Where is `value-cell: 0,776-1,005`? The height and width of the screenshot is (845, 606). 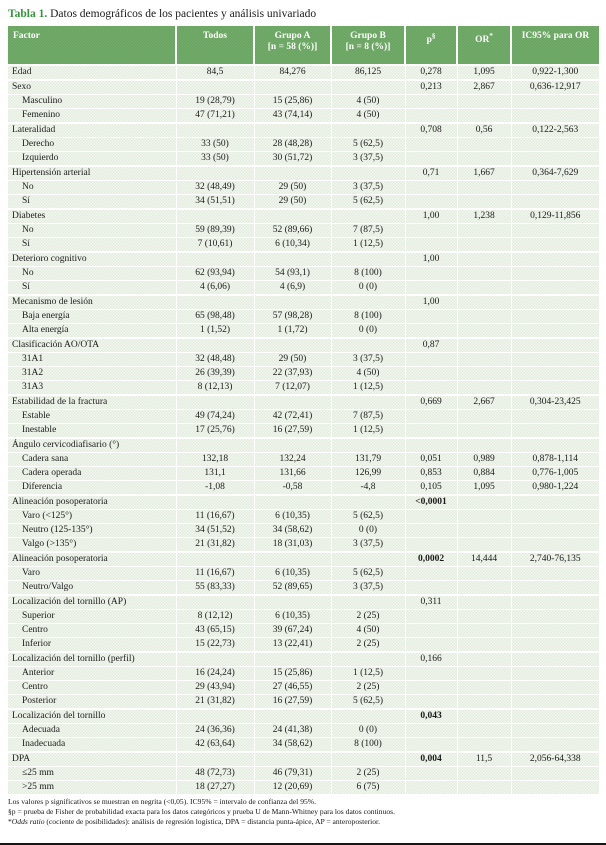 value-cell: 0,776-1,005 is located at coordinates (554, 473).